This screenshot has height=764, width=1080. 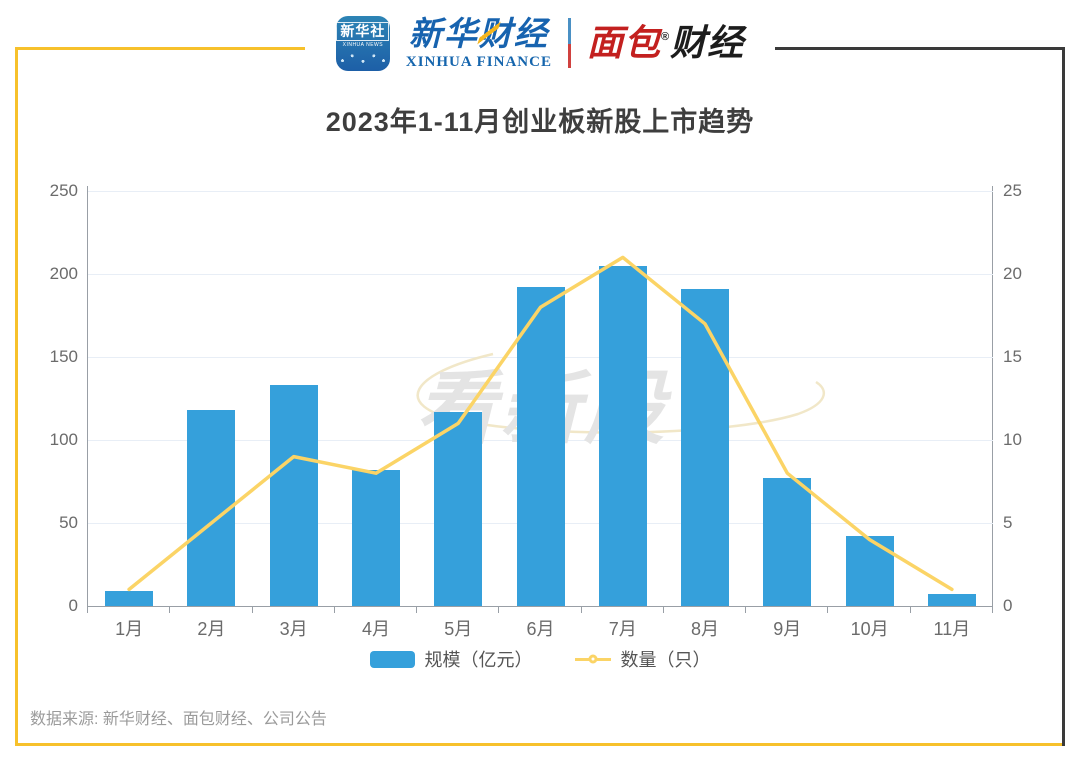 I want to click on right-y-axis-line, so click(x=992, y=396).